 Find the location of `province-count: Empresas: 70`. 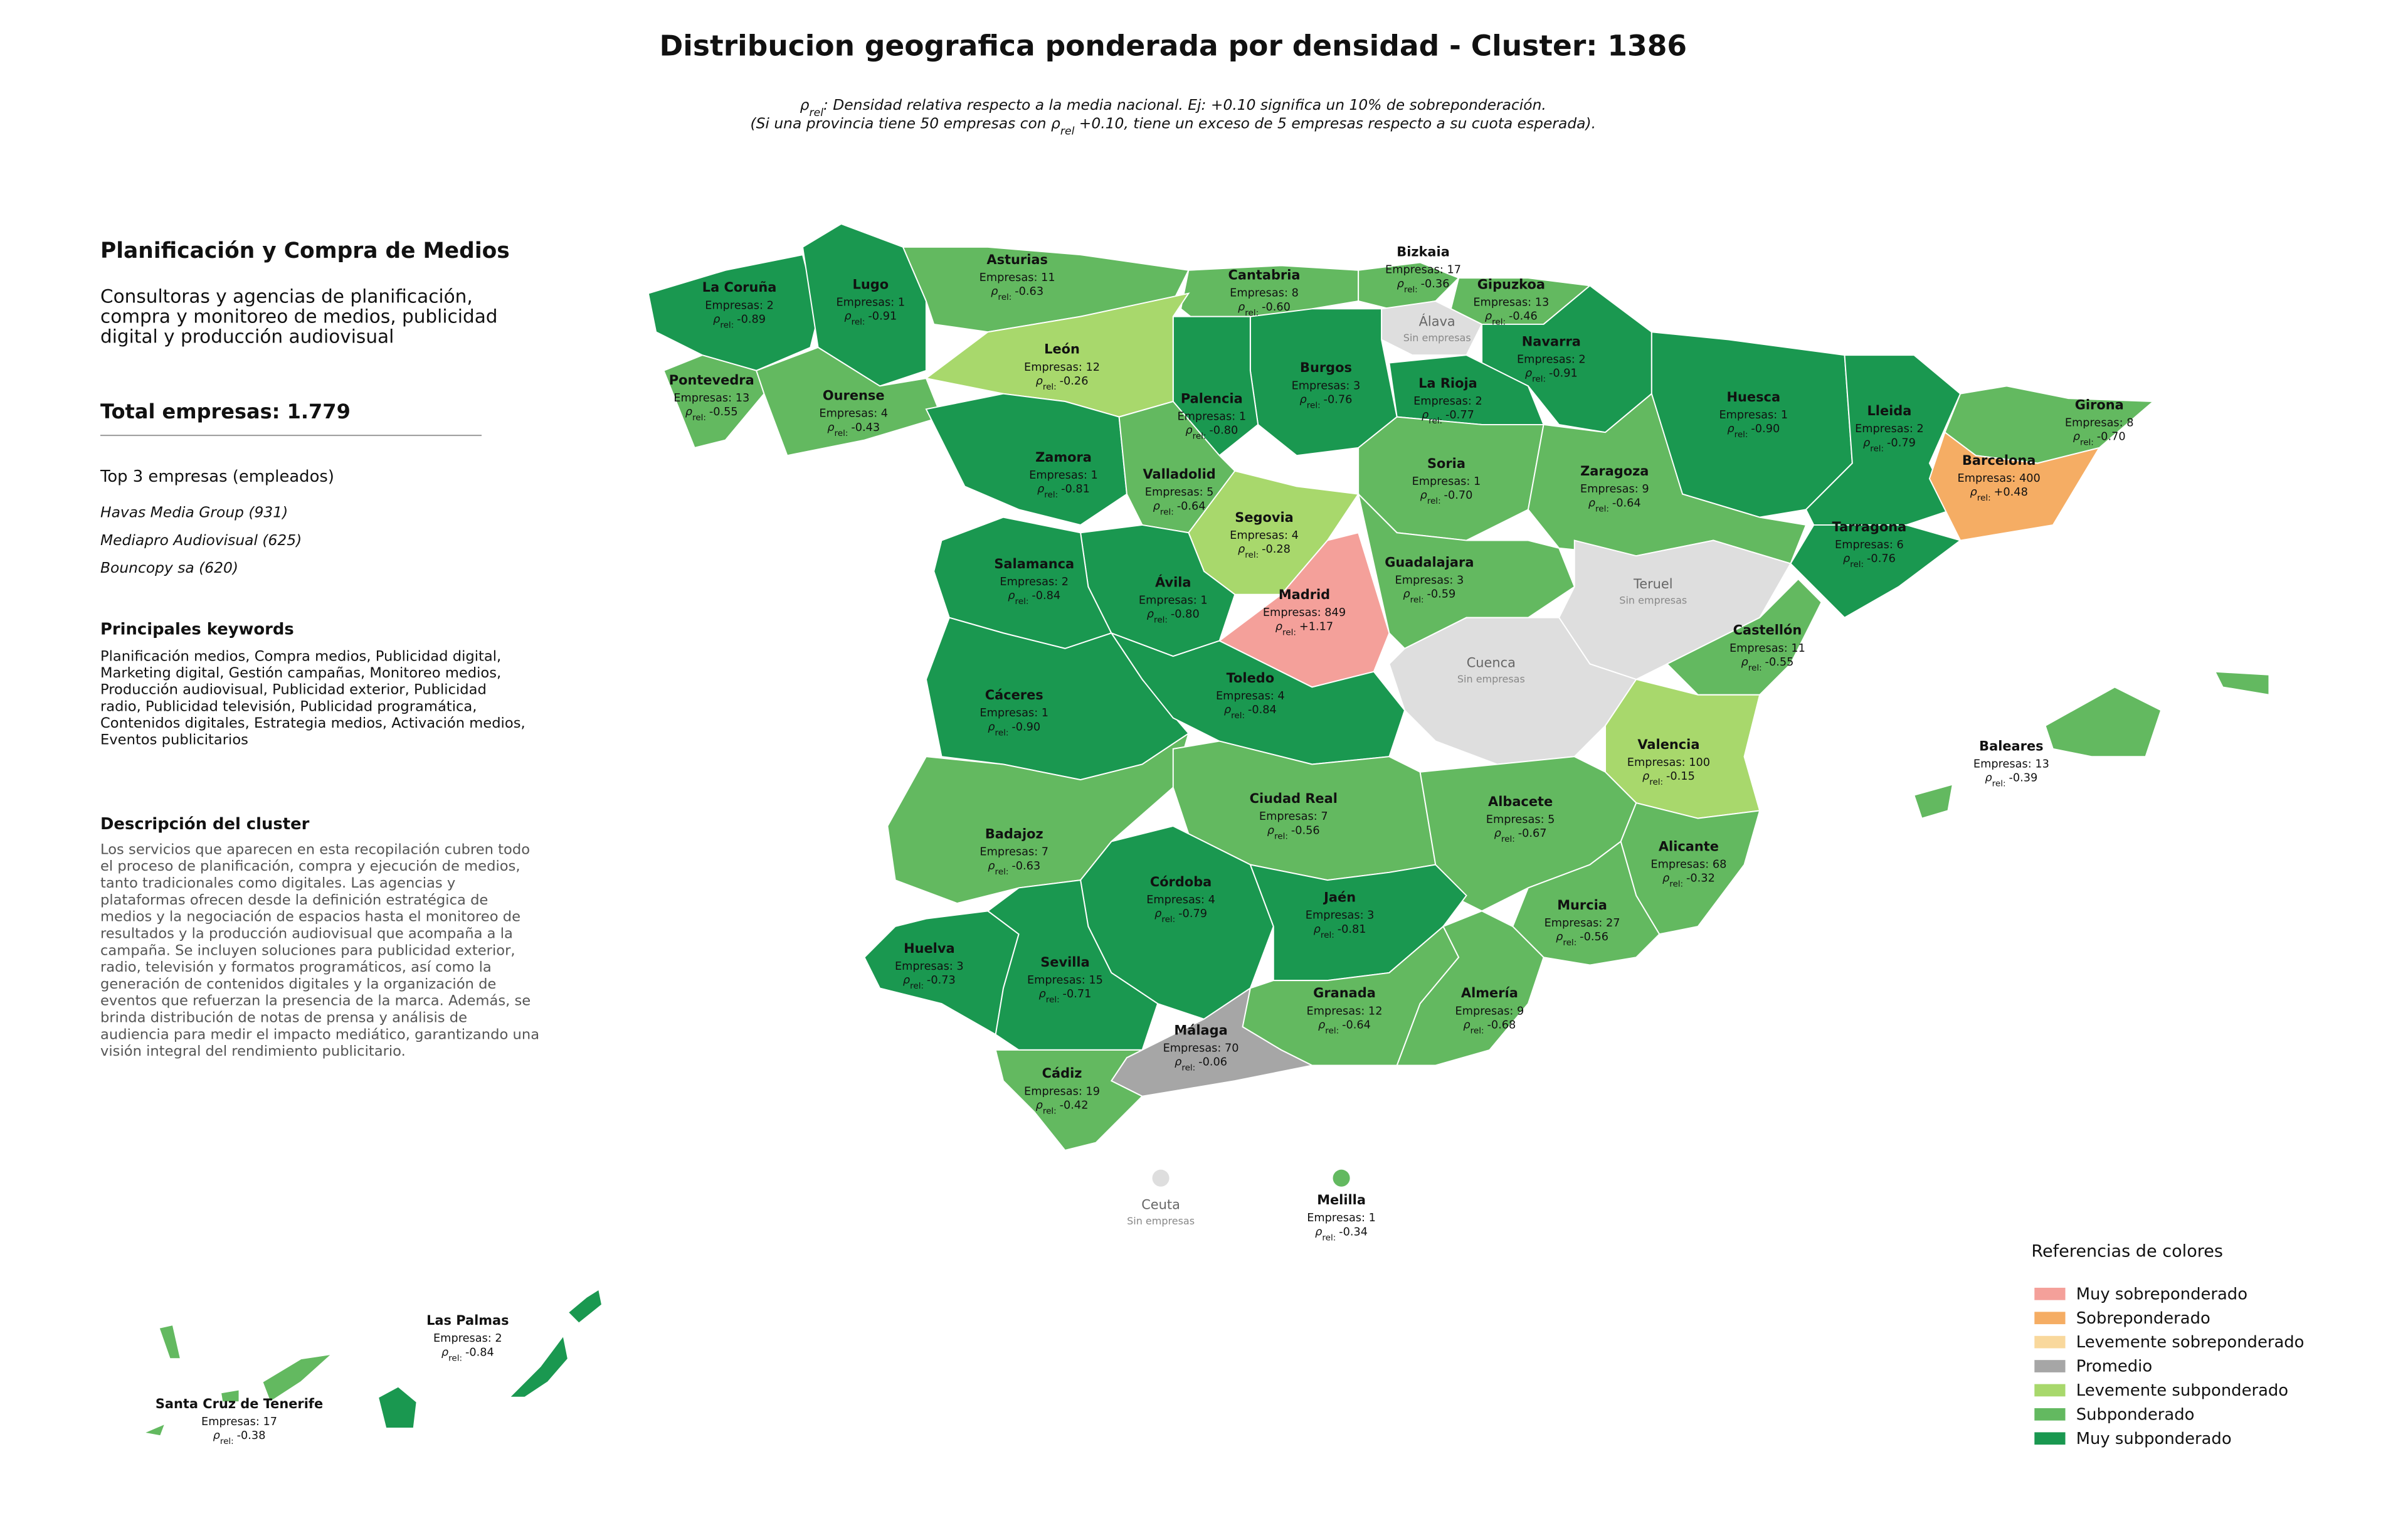

province-count: Empresas: 70 is located at coordinates (1201, 1048).